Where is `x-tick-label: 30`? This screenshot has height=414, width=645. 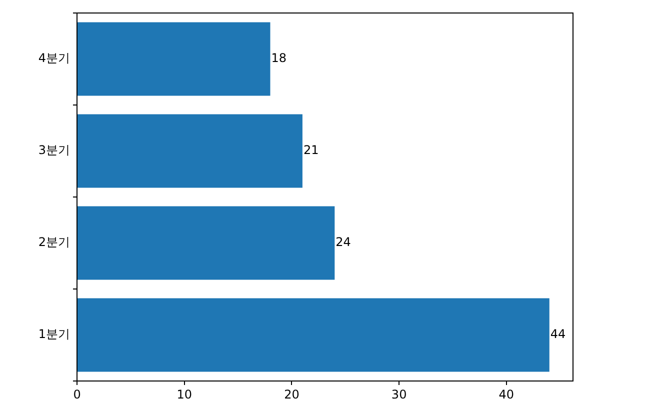
x-tick-label: 30 is located at coordinates (399, 394).